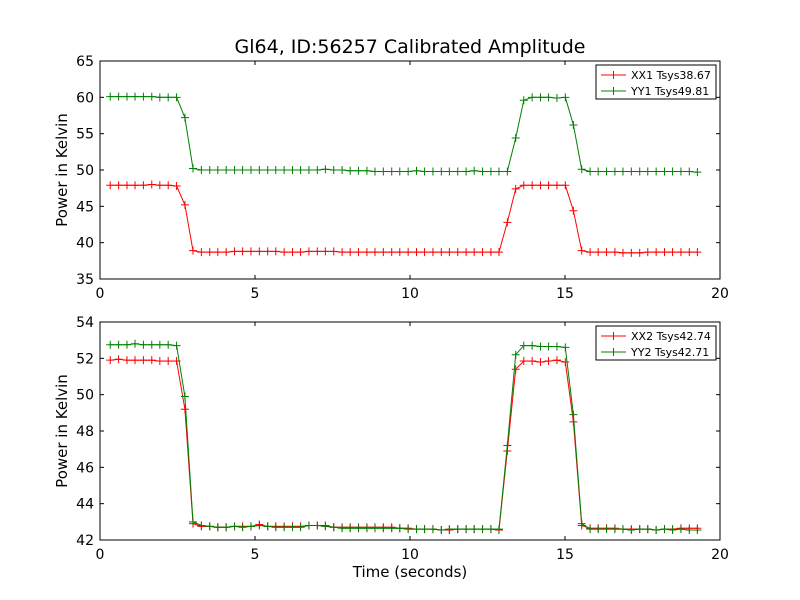 This screenshot has height=600, width=800. I want to click on y-tick-label: 42, so click(85, 541).